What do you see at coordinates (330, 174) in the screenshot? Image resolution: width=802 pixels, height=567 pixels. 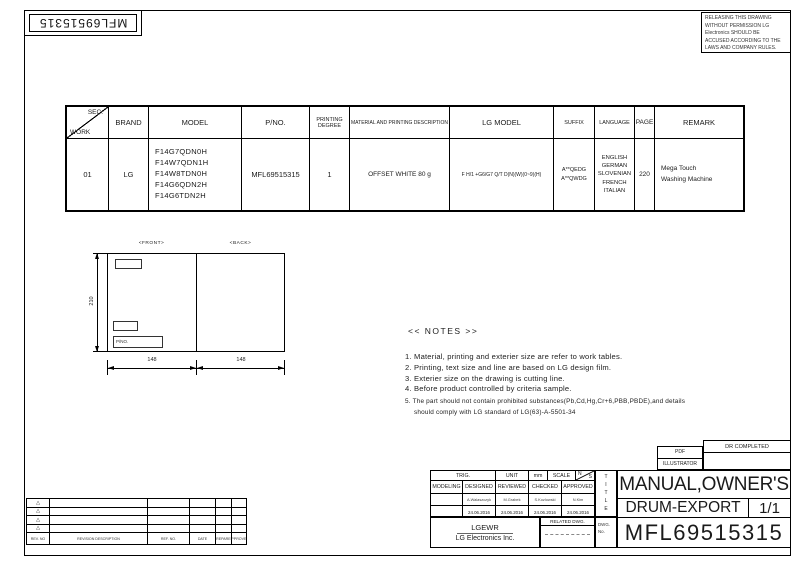 I see `cell-printing-degree: 1` at bounding box center [330, 174].